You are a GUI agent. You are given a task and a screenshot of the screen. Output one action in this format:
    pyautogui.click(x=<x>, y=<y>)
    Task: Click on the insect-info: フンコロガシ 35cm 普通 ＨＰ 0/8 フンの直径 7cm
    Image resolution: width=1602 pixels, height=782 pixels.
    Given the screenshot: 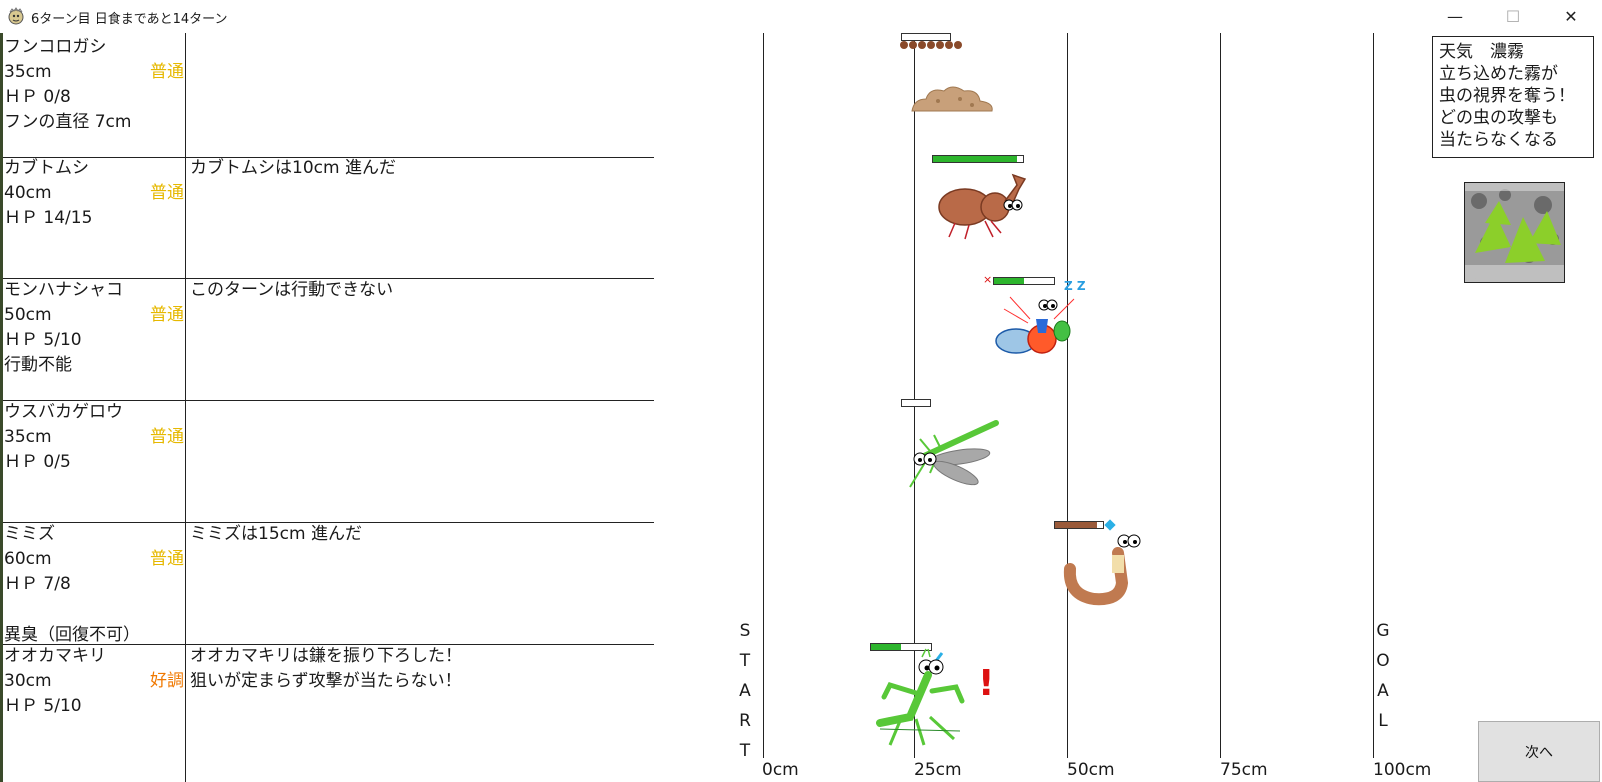 What is the action you would take?
    pyautogui.click(x=94, y=95)
    